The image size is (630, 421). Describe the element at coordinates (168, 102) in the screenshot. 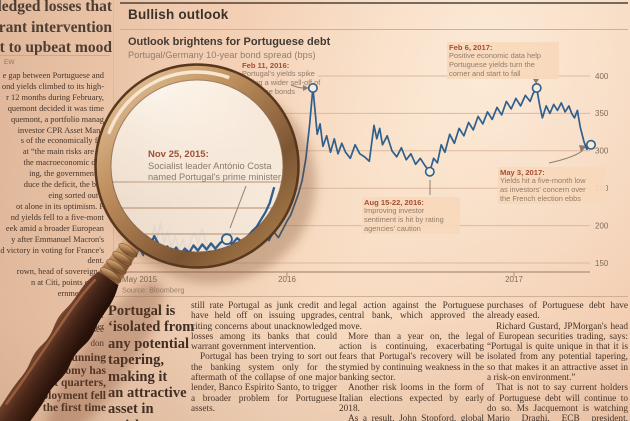

I see `rim-highlight` at that location.